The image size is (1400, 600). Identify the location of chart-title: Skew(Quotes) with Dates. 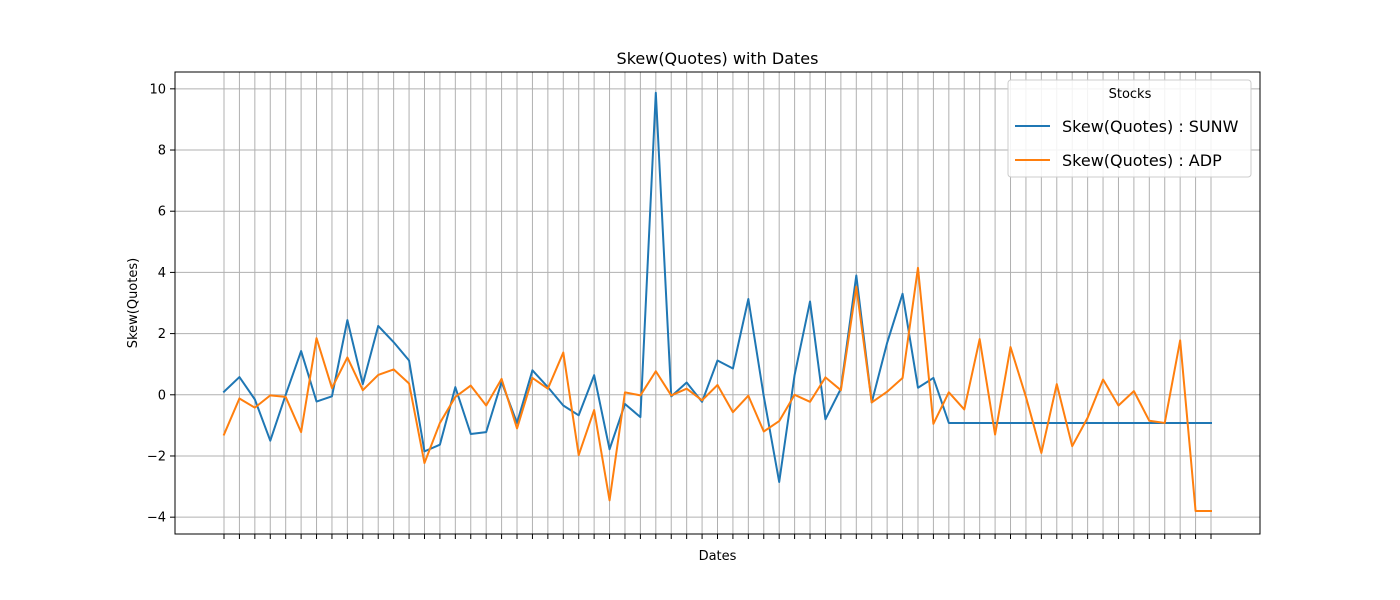
(718, 58).